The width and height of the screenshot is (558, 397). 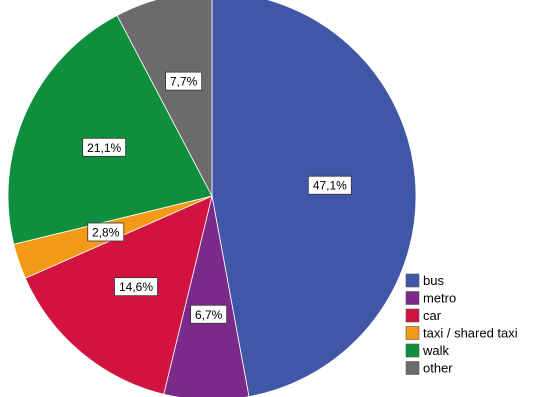 I want to click on legend-label: taxi / shared taxi, so click(x=470, y=333).